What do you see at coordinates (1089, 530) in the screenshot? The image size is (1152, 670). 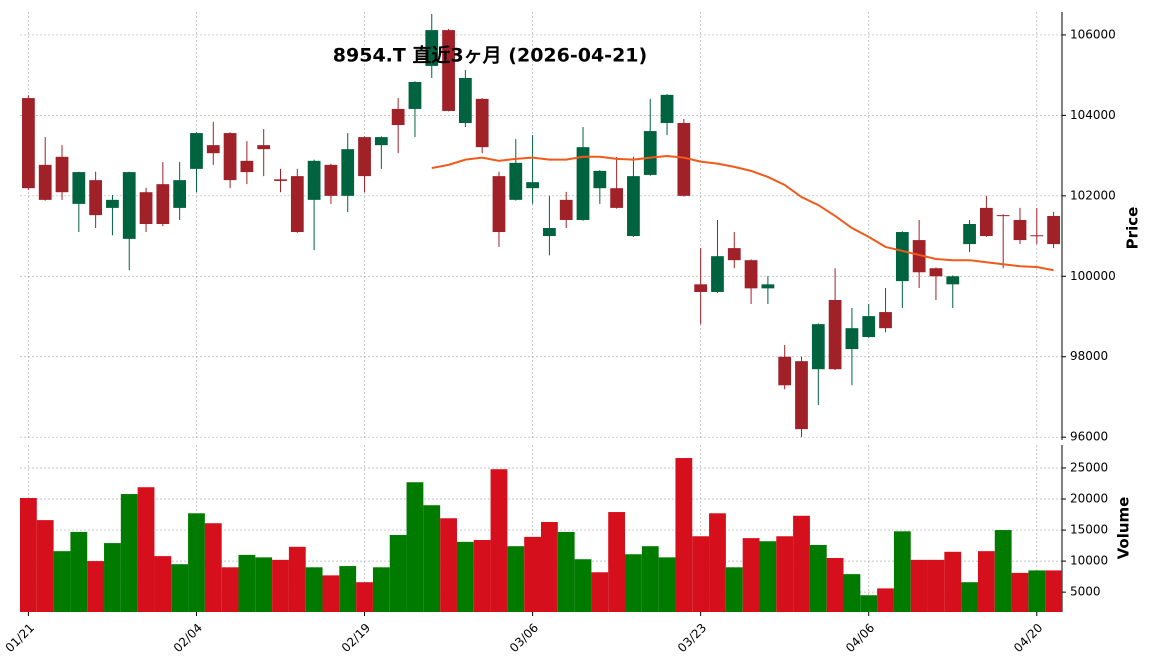 I see `volume-tick-label: 15000` at bounding box center [1089, 530].